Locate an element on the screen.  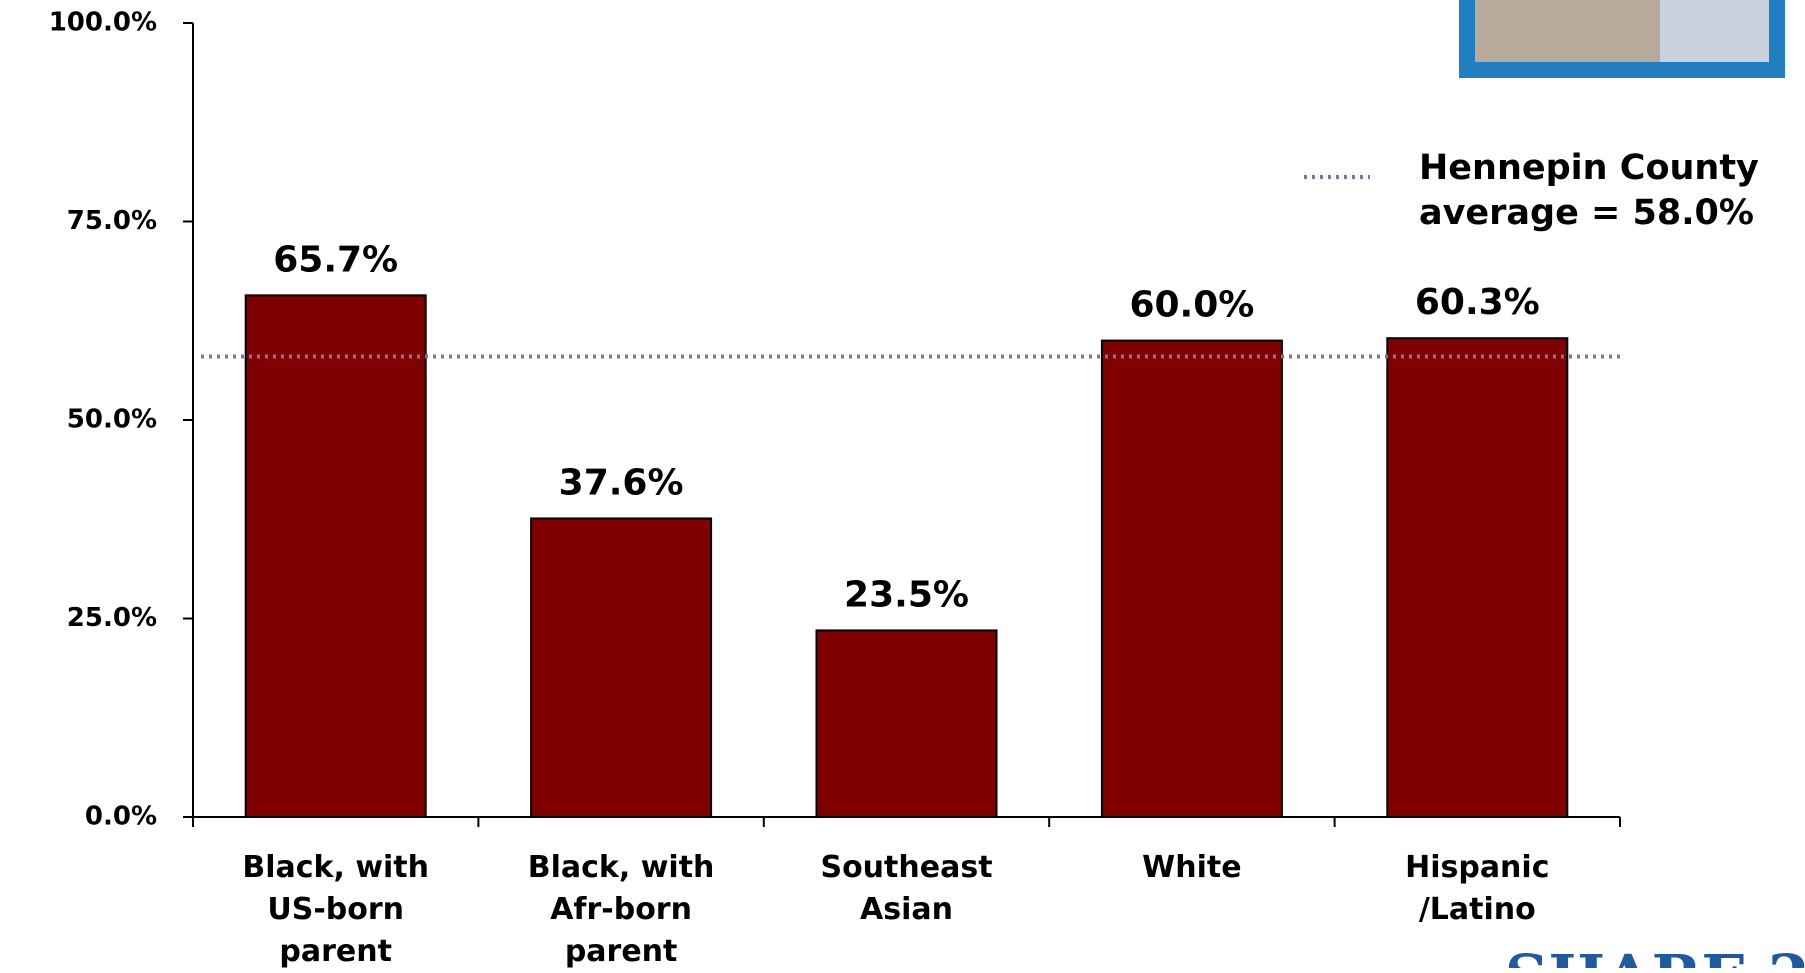
x-tick-label: Southeast Asian is located at coordinates (906, 888).